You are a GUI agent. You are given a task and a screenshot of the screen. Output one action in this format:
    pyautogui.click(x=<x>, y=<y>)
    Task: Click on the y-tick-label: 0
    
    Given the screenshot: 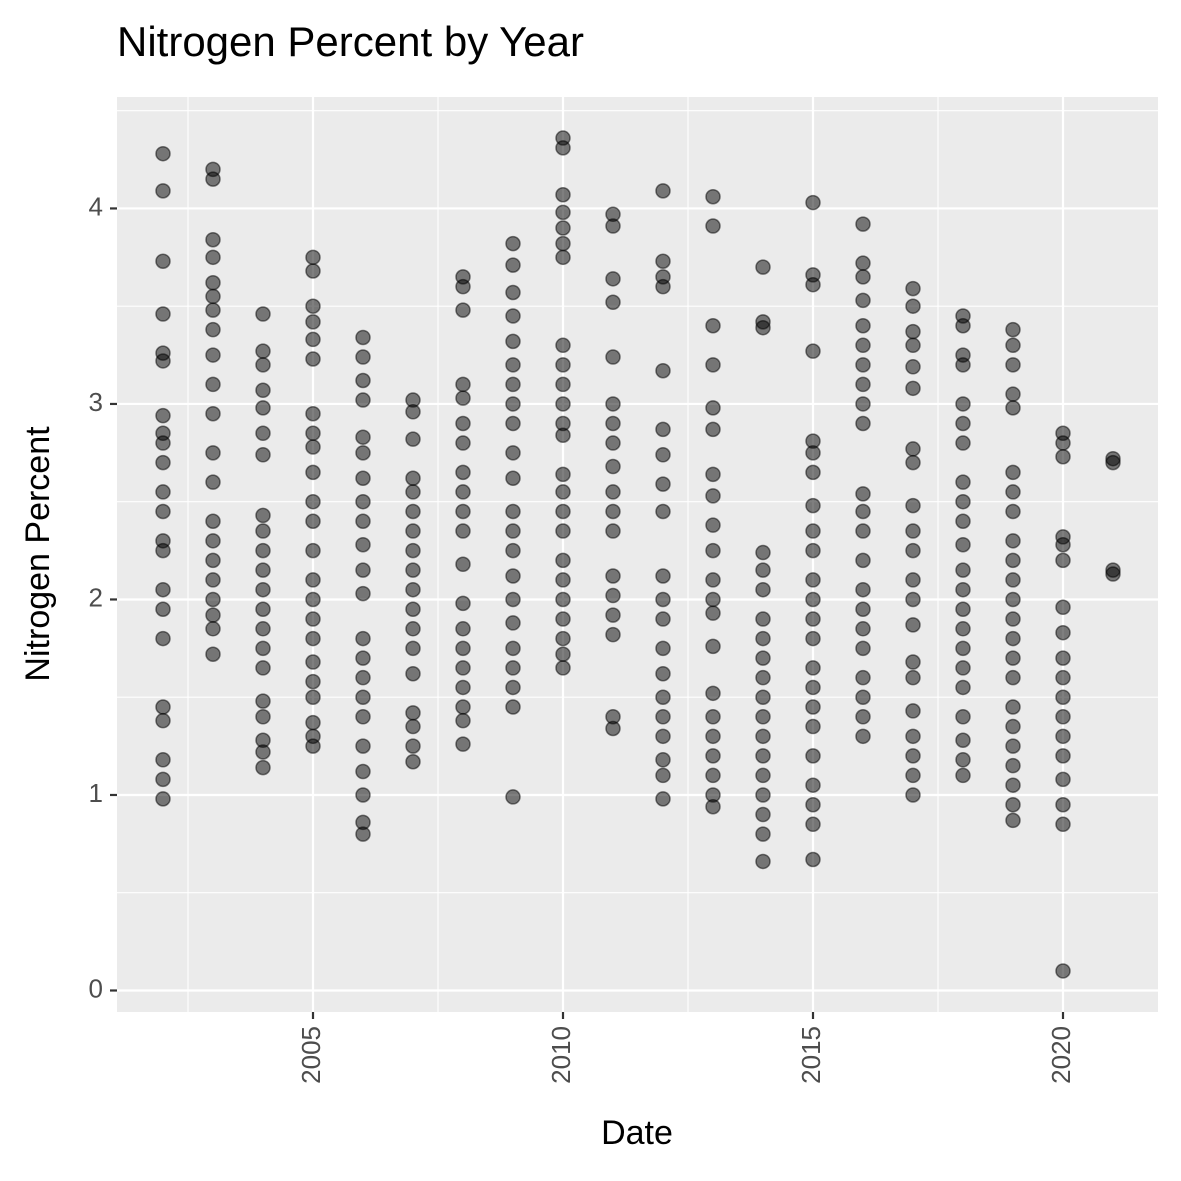 What is the action you would take?
    pyautogui.click(x=96, y=988)
    